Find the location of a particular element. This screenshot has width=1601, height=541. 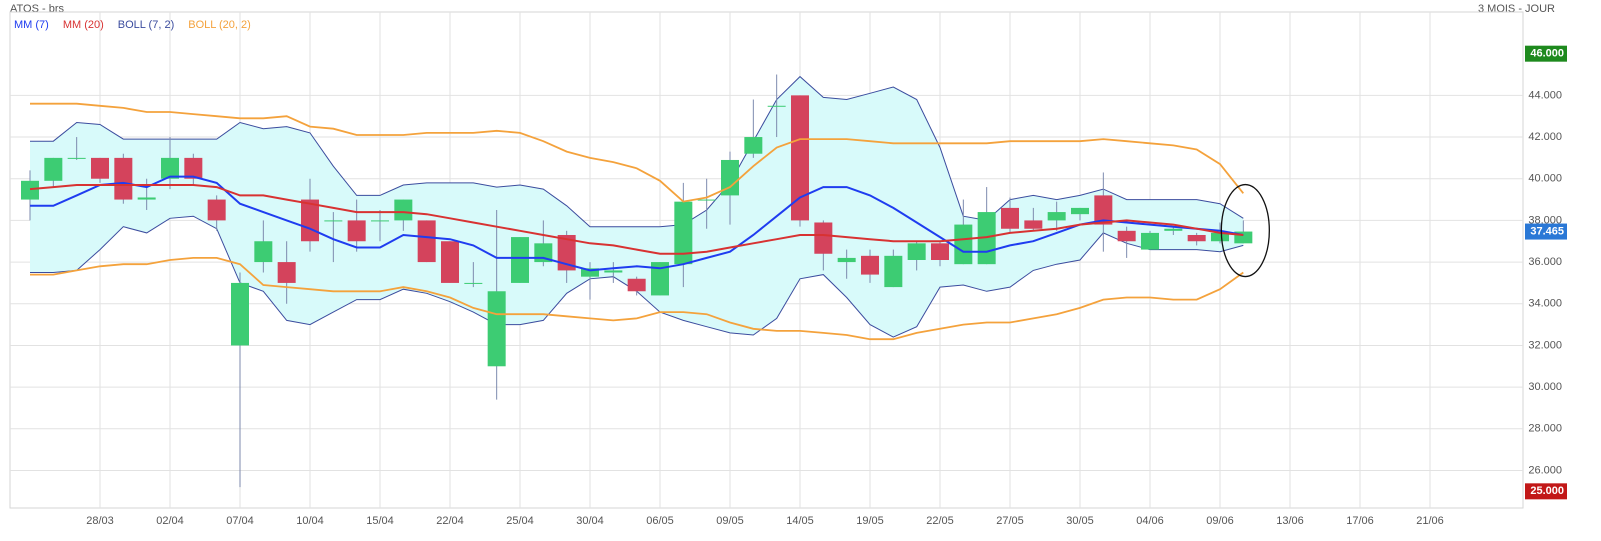

chart-title: ATOS - brs is located at coordinates (37, 9).